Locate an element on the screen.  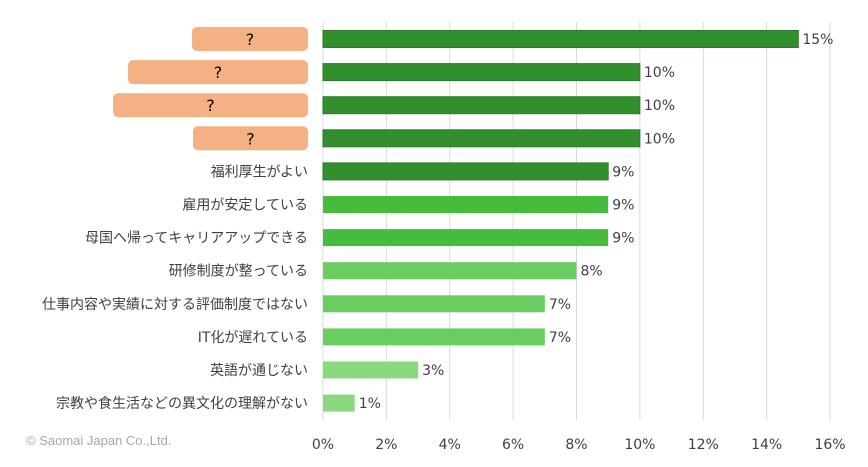
data-label: 3% is located at coordinates (433, 371).